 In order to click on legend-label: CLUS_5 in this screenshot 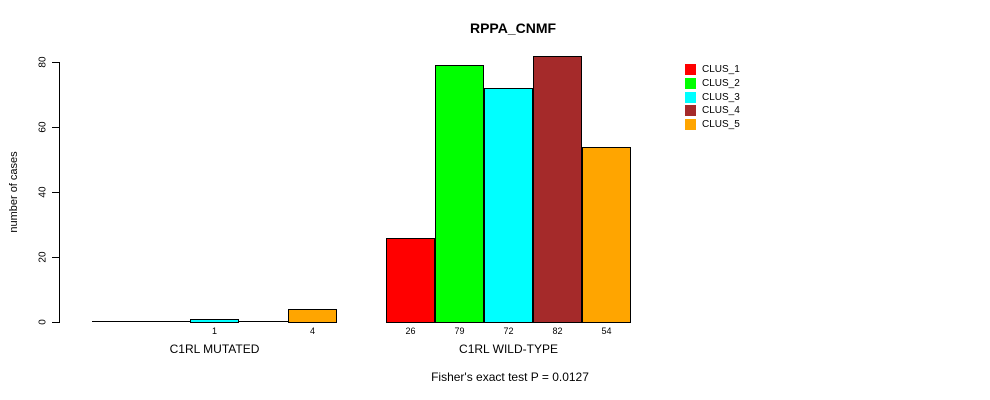, I will do `click(721, 125)`.